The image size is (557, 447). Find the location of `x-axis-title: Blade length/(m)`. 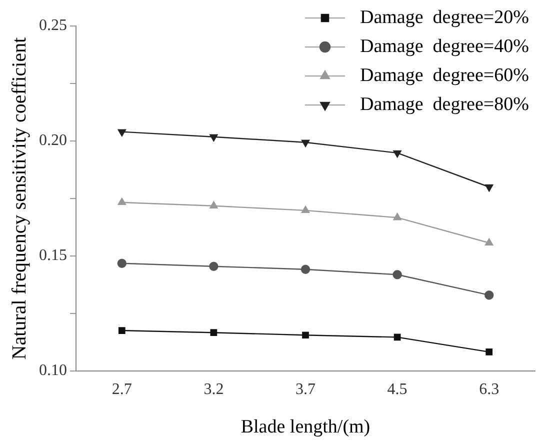

x-axis-title: Blade length/(m) is located at coordinates (305, 427).